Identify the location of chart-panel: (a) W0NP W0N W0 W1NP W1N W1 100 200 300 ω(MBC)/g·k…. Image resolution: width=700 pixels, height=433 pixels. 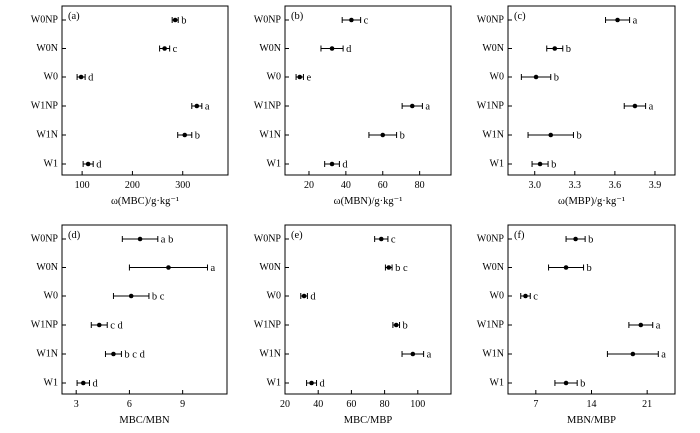
(130, 106).